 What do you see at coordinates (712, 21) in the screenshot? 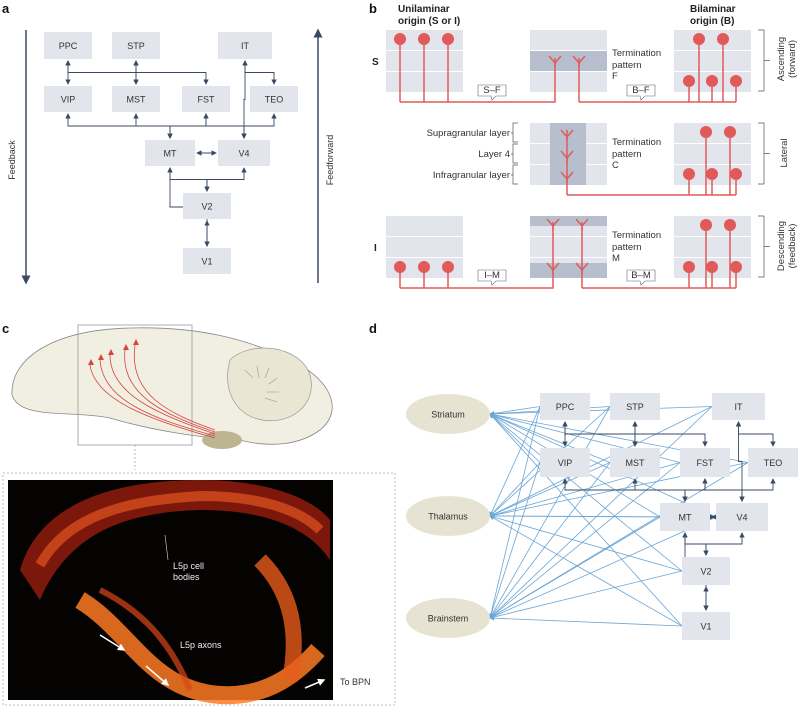
I see `bilaminar-label-2: origin (B)` at bounding box center [712, 21].